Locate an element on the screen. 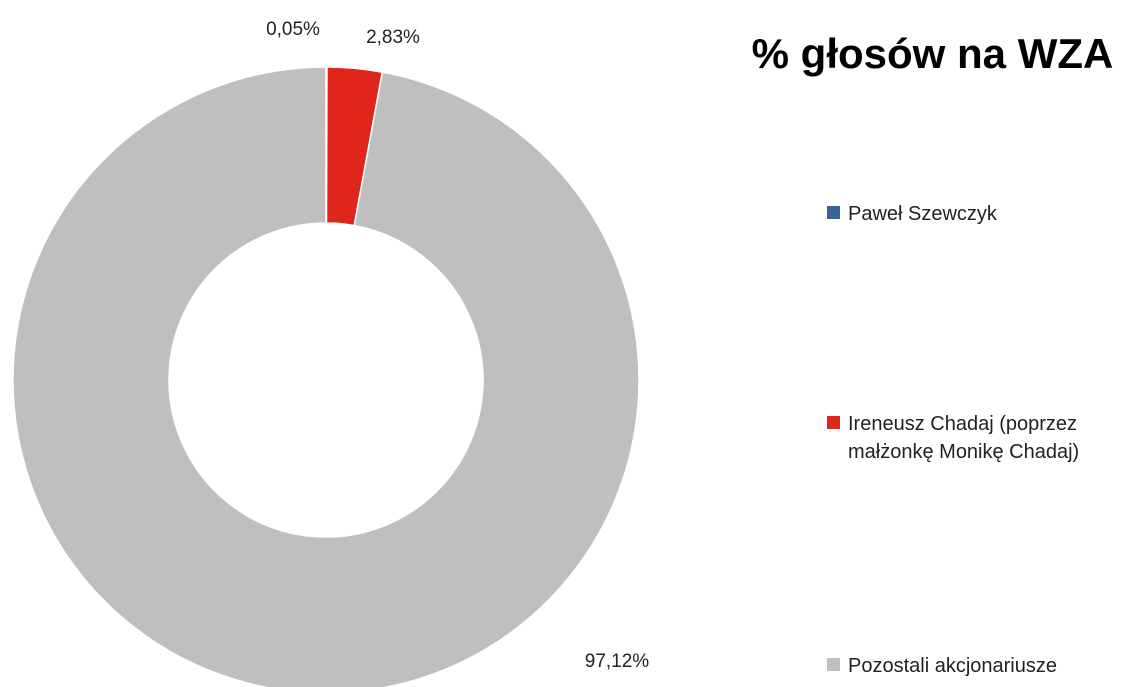 The height and width of the screenshot is (687, 1132). legend-item-pawel-szewczyk: Paweł Szewczyk is located at coordinates (977, 214).